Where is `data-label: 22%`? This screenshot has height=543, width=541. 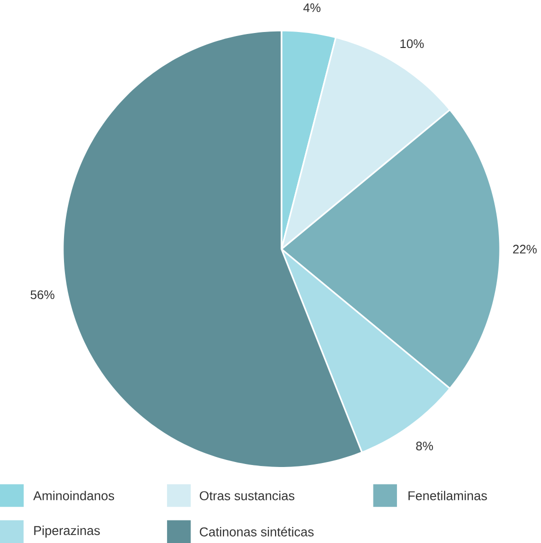 data-label: 22% is located at coordinates (525, 249).